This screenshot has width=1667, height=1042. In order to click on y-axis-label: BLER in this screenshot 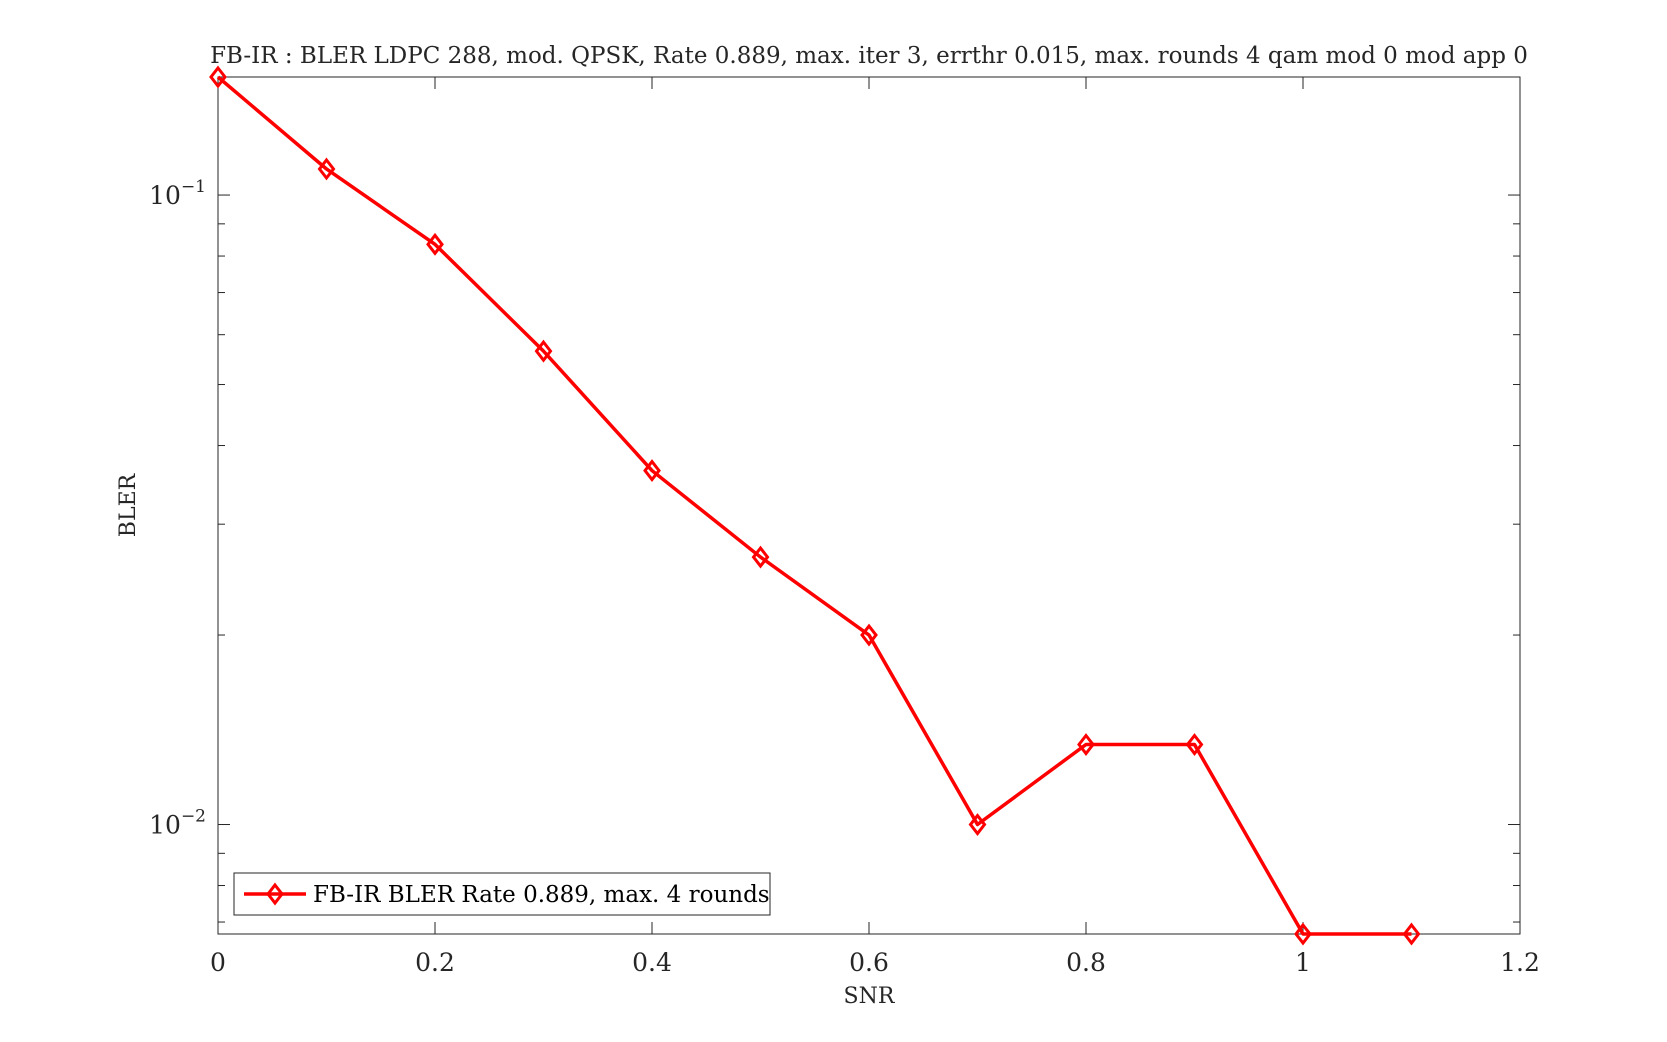, I will do `click(128, 504)`.